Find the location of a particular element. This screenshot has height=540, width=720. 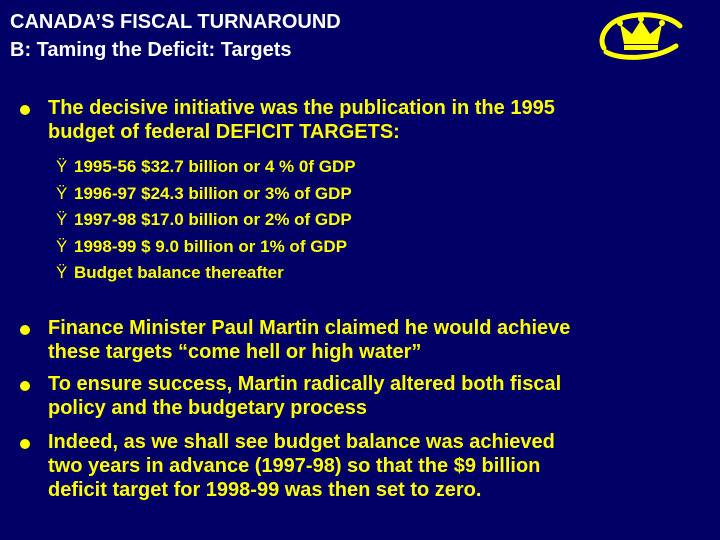

target-item: Ÿ 1996-97 $24.3 billion or 3% of GDP is located at coordinates (356, 194).